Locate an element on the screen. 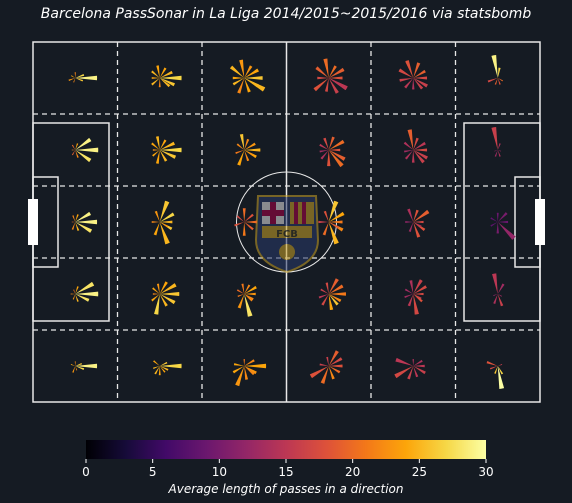 This screenshot has width=572, height=503. pass-sonar-c4-r1 is located at coordinates (415, 146).